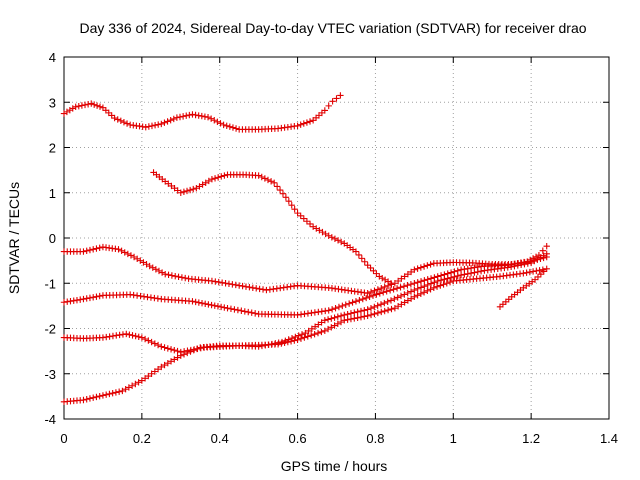 This screenshot has width=640, height=480. I want to click on y-tick-label: -2, so click(50, 329).